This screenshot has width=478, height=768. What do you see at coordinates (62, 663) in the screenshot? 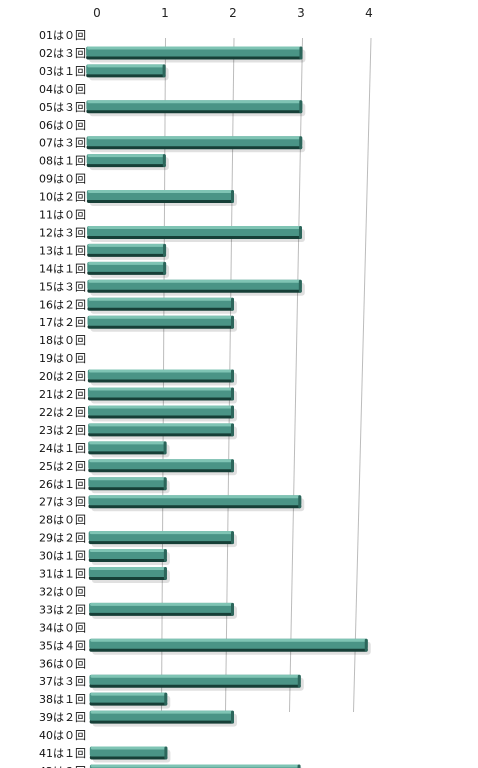
I see `category-label: 36は０回` at bounding box center [62, 663].